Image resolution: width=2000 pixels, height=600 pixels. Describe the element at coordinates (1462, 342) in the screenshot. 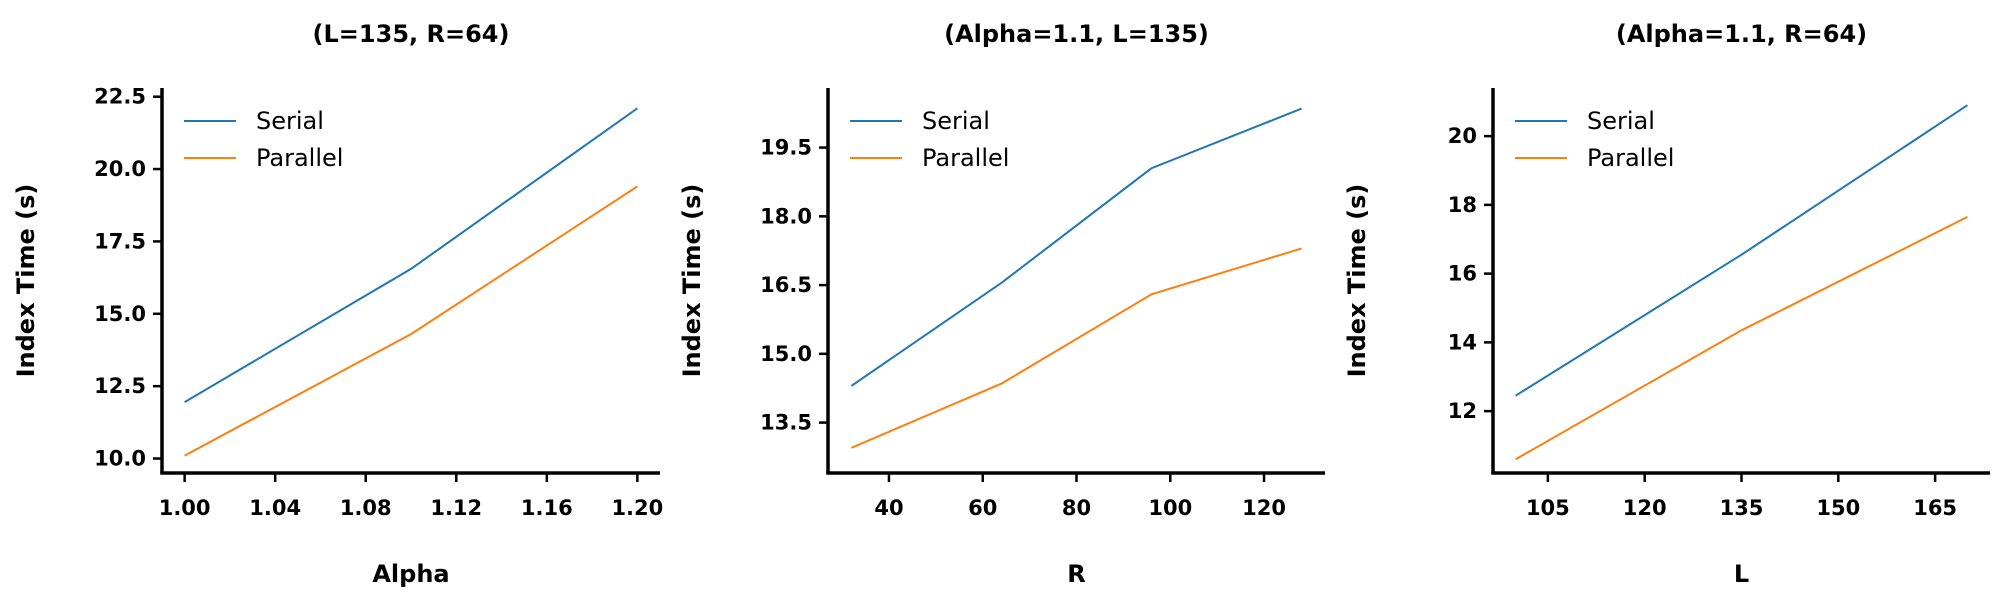

I see `y-tick-label: 14` at that location.